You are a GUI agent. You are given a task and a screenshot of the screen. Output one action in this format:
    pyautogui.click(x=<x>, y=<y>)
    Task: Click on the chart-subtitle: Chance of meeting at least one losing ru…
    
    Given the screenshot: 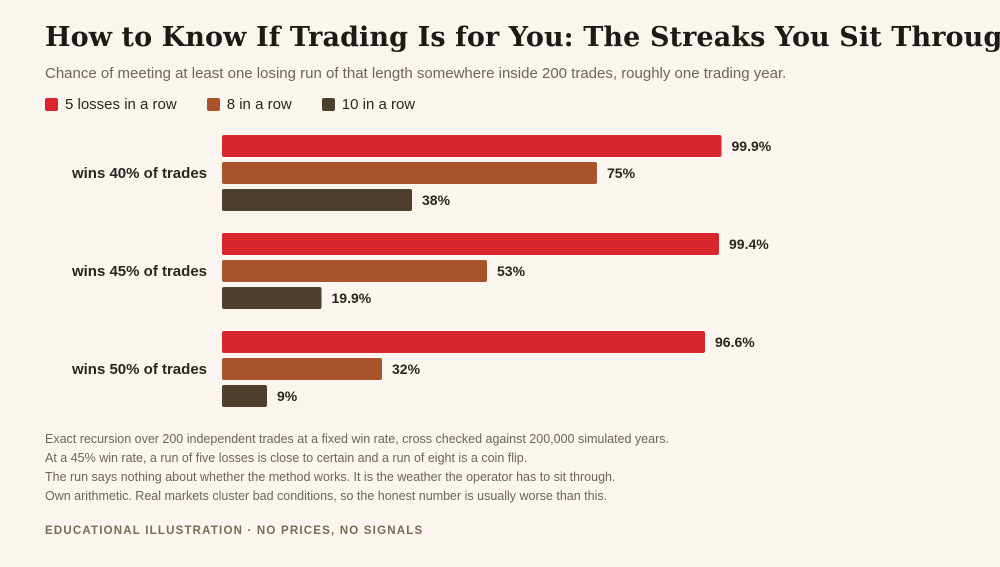 What is the action you would take?
    pyautogui.click(x=416, y=73)
    